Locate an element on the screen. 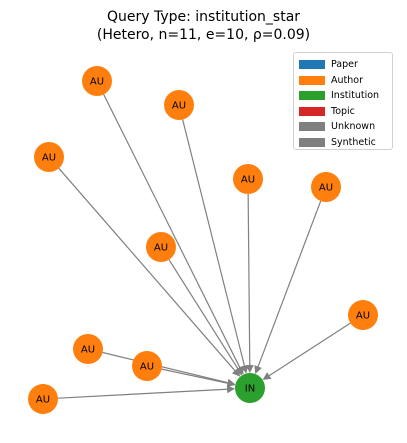 This screenshot has height=443, width=407. node-author-a6: AU is located at coordinates (161, 247).